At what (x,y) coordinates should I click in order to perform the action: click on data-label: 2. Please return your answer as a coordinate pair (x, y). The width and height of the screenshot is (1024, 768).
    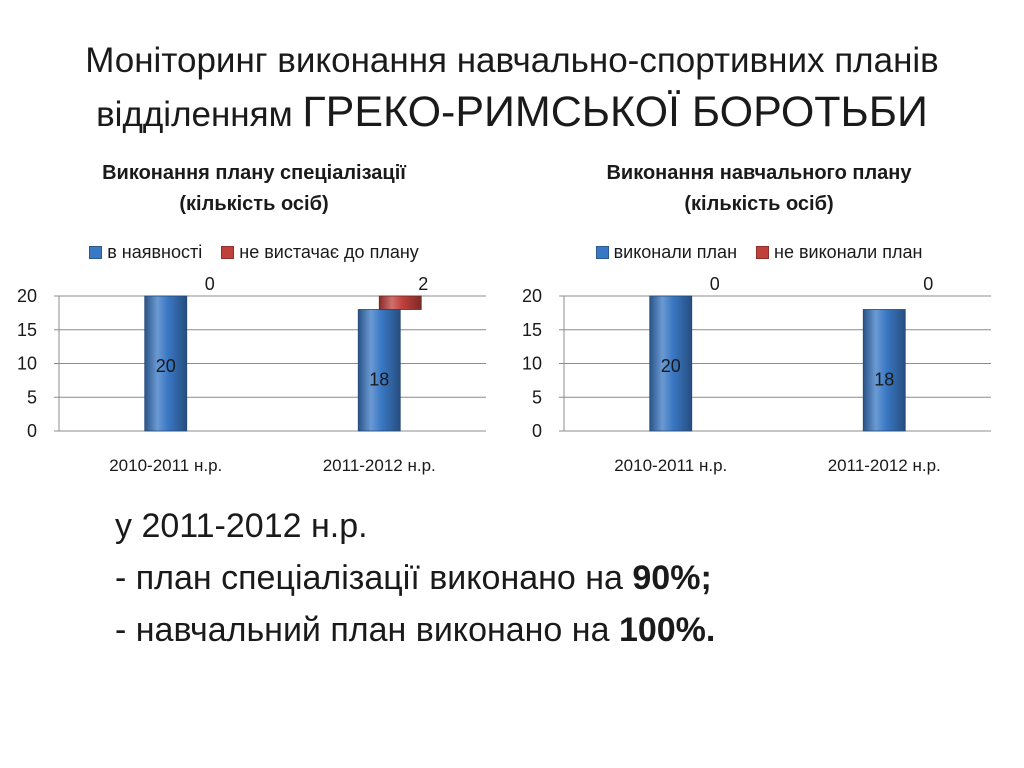
    Looking at the image, I should click on (423, 284).